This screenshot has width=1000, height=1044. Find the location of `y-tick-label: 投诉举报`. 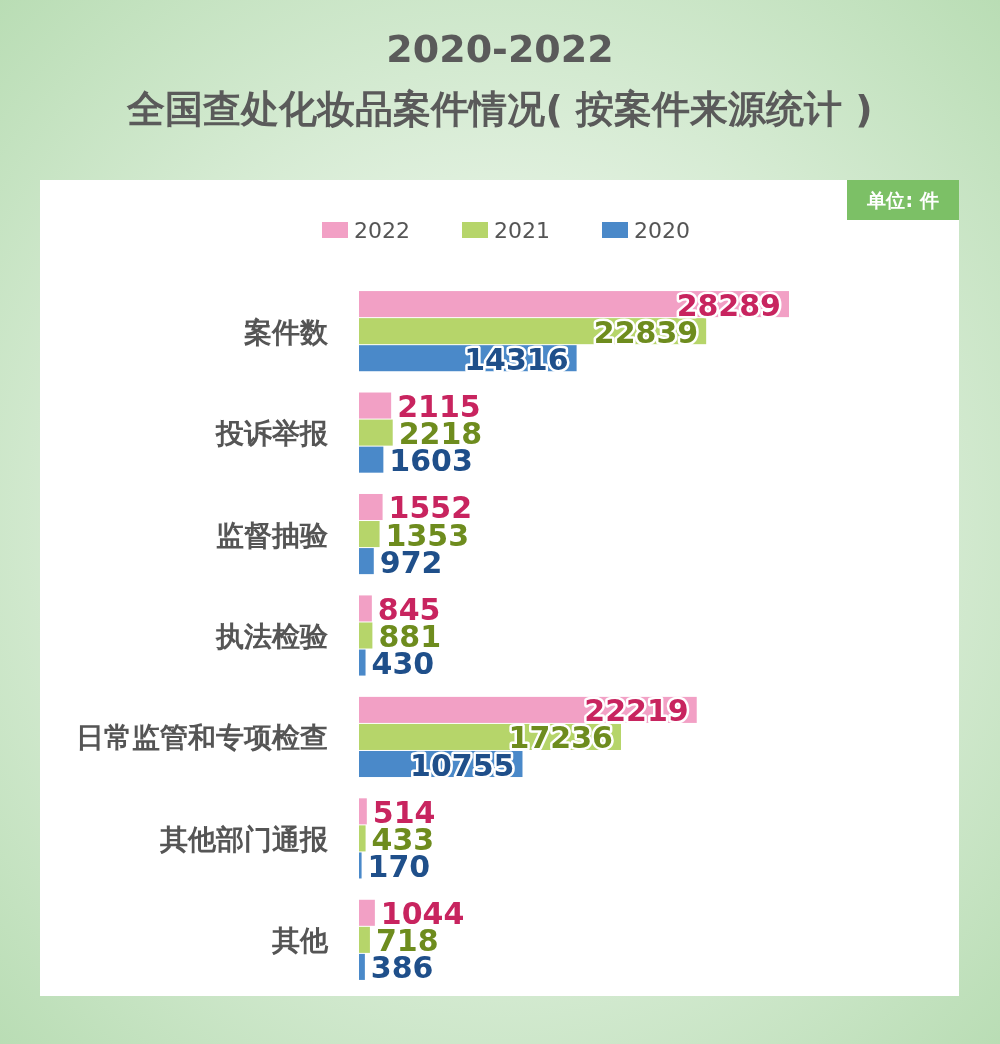

y-tick-label: 投诉举报 is located at coordinates (272, 434).